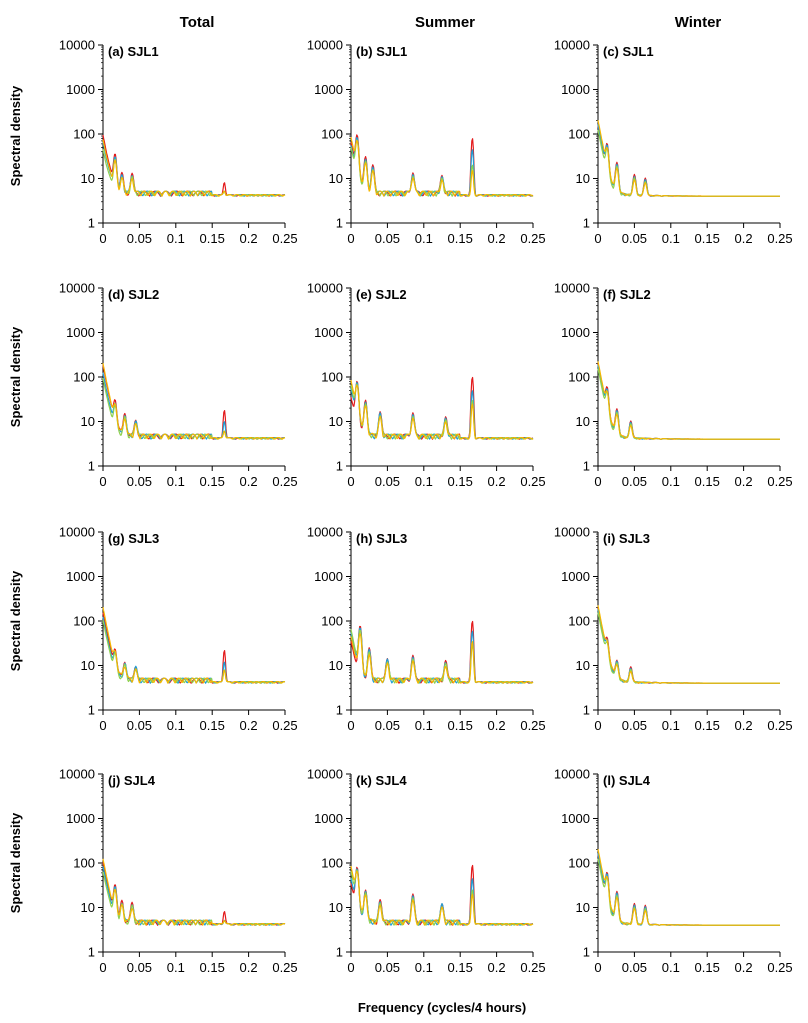 The height and width of the screenshot is (1023, 808). Describe the element at coordinates (445, 22) in the screenshot. I see `column-title-summer: Summer` at that location.